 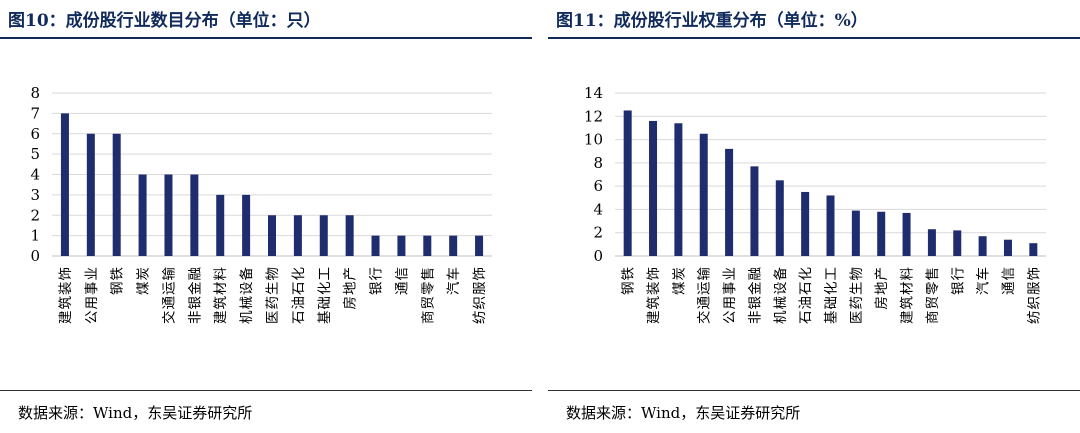 What do you see at coordinates (35, 154) in the screenshot?
I see `y-tick-label: 5` at bounding box center [35, 154].